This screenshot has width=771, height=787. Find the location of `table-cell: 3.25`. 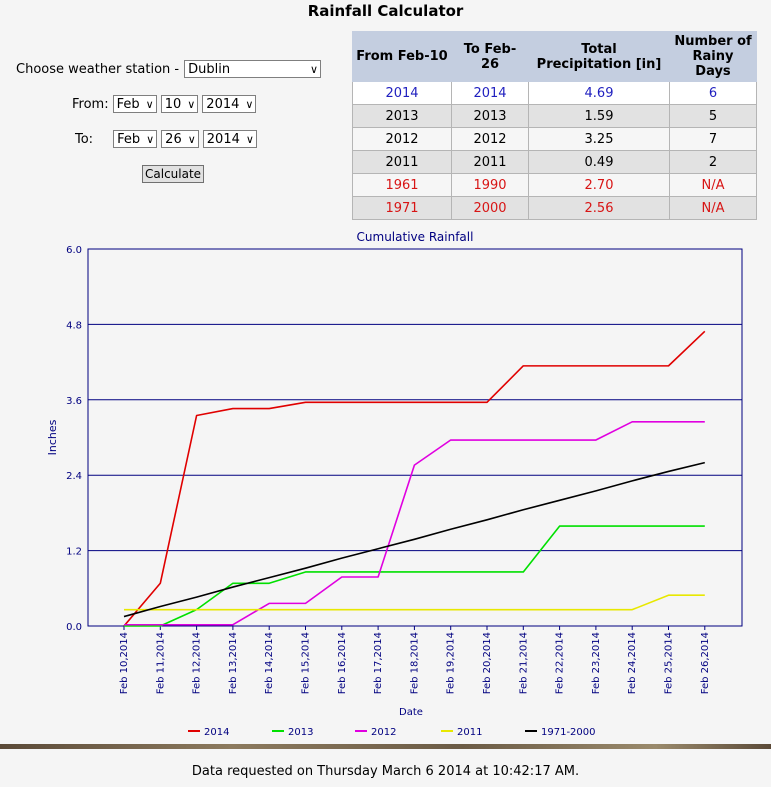

table-cell: 3.25 is located at coordinates (599, 139).